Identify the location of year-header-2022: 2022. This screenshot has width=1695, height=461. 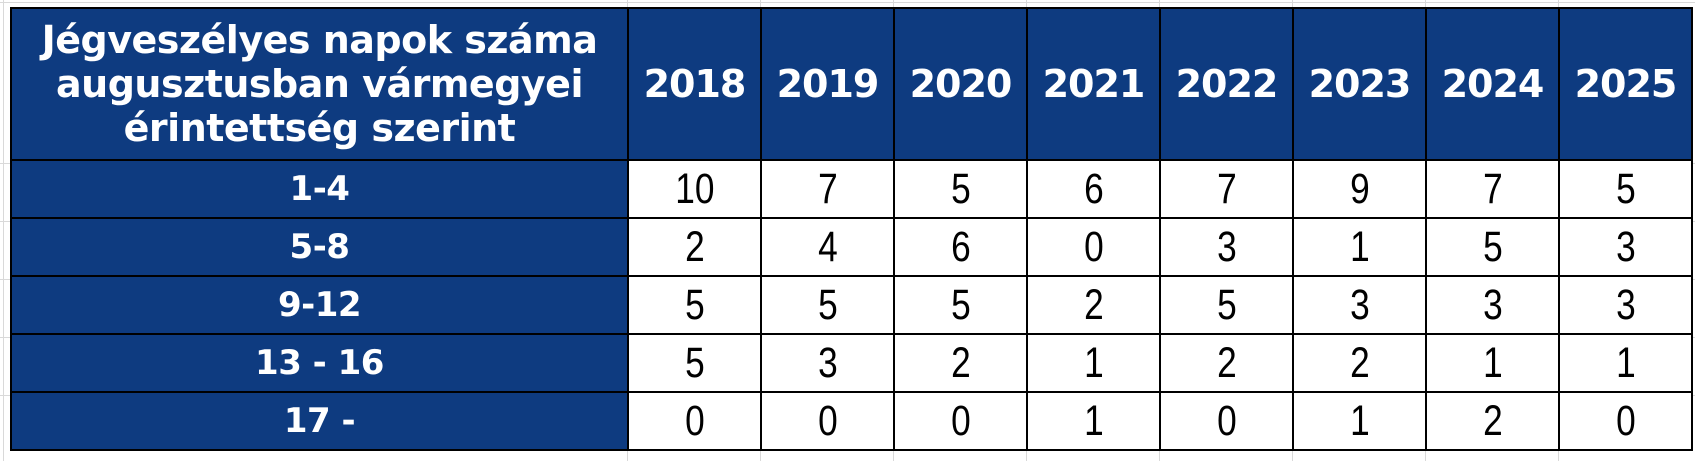
(1226, 84).